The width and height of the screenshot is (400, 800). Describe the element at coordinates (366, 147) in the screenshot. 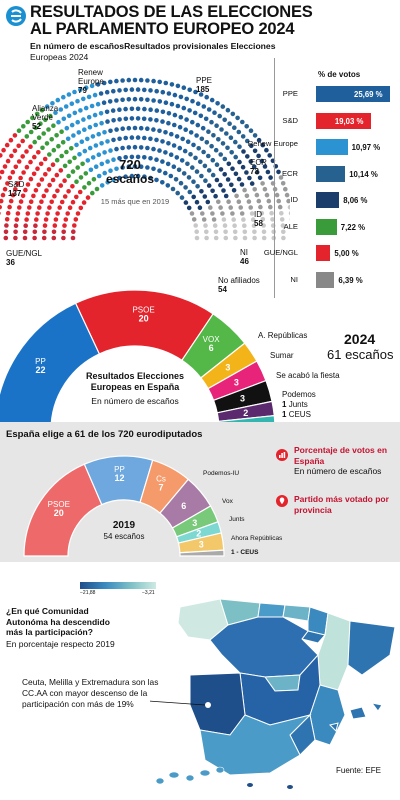

I see `vote-value-renew-europe: 10,97 %` at that location.